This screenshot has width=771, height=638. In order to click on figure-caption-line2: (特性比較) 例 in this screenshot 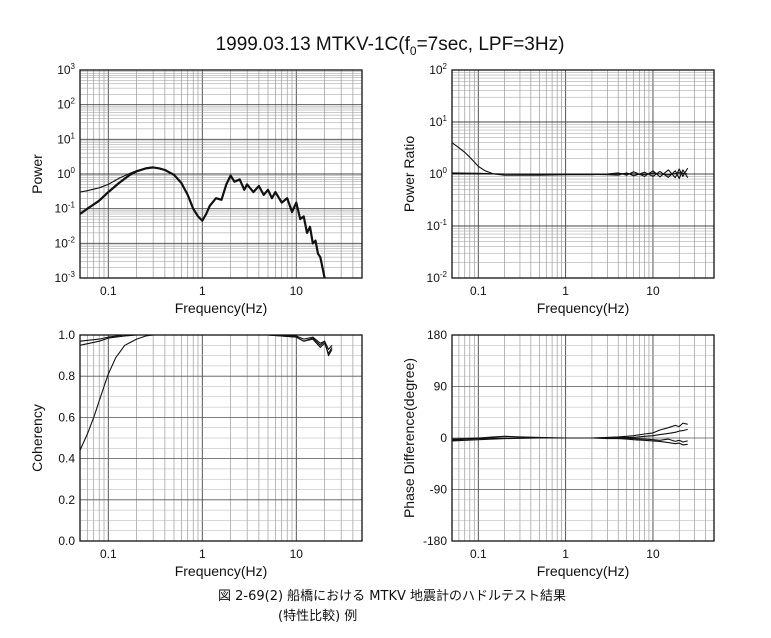, I will do `click(317, 616)`.